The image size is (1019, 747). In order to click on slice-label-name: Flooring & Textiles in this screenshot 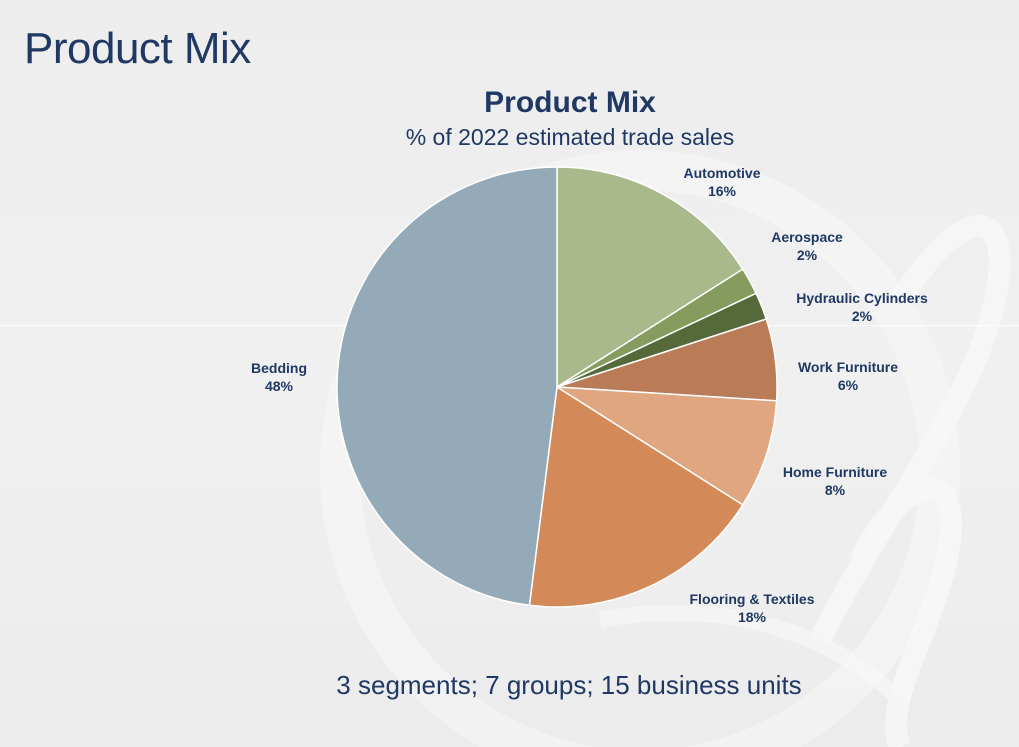, I will do `click(752, 599)`.